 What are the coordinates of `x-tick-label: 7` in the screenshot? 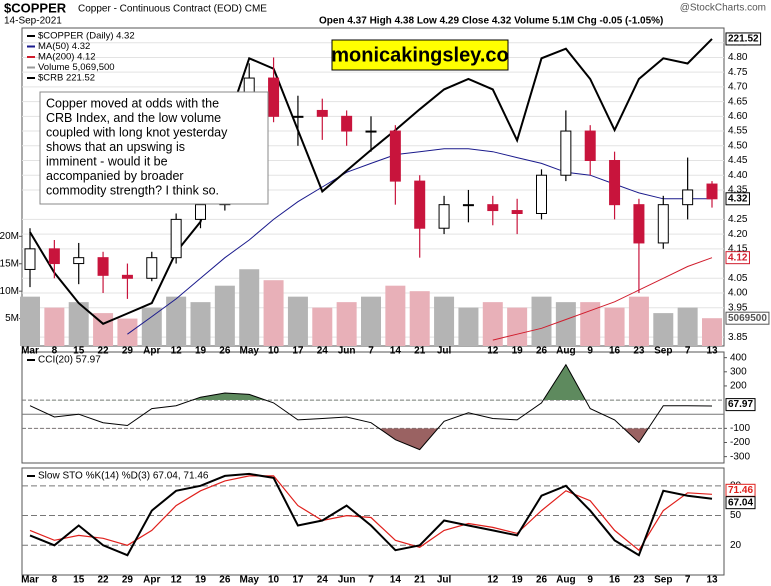 It's located at (688, 580).